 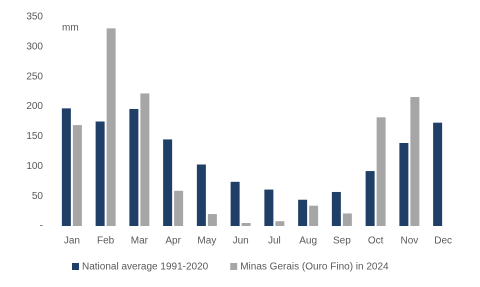 What do you see at coordinates (38, 196) in the screenshot?
I see `y-tick-label: 50` at bounding box center [38, 196].